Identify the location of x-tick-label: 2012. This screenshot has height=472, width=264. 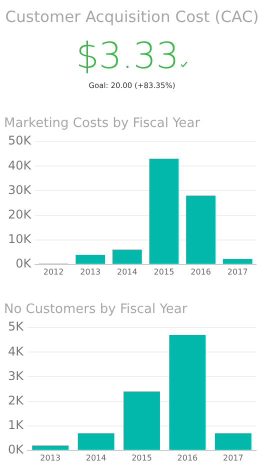
(53, 271).